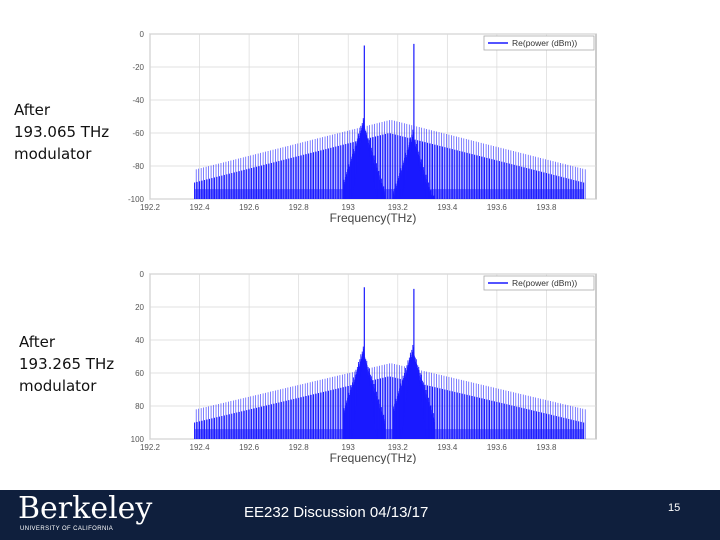  Describe the element at coordinates (136, 199) in the screenshot. I see `y-tick-label: -100` at that location.